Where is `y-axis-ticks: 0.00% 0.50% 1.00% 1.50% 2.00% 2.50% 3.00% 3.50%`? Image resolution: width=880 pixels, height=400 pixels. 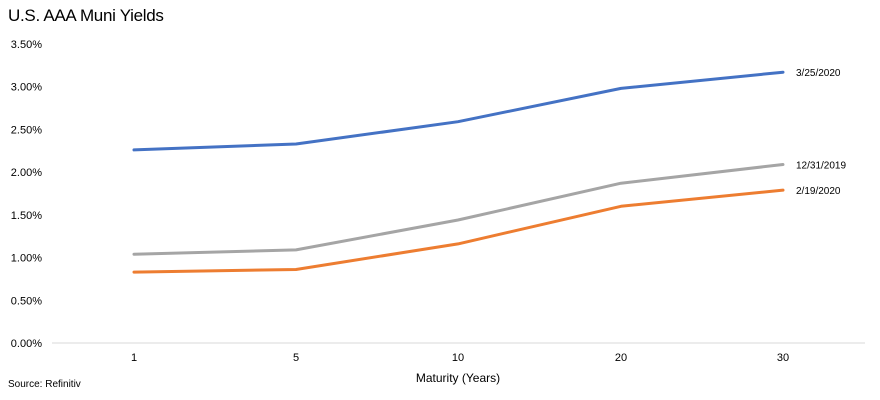 y-axis-ticks: 0.00% 0.50% 1.00% 1.50% 2.00% 2.50% 3.00% 3.50% is located at coordinates (26, 194).